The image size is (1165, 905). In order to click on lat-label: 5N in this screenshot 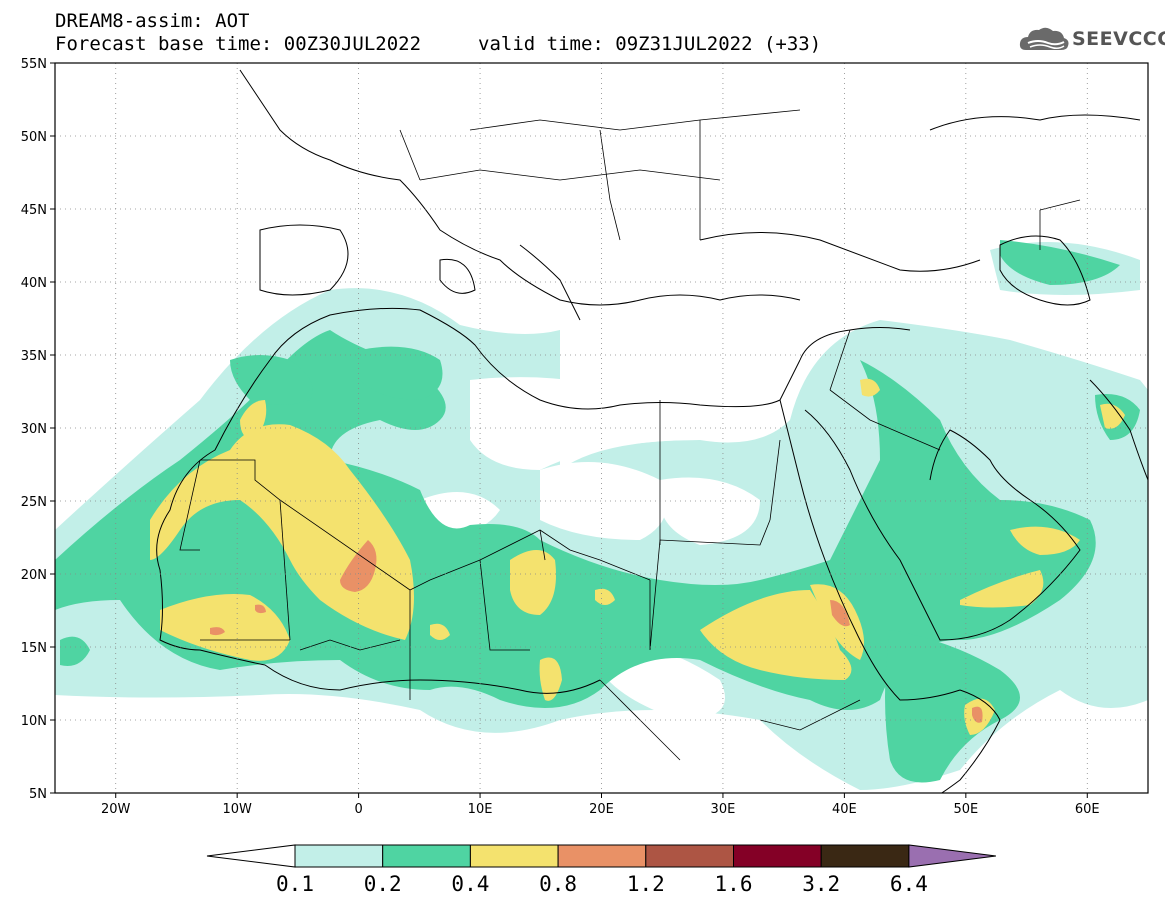, I will do `click(38, 794)`.